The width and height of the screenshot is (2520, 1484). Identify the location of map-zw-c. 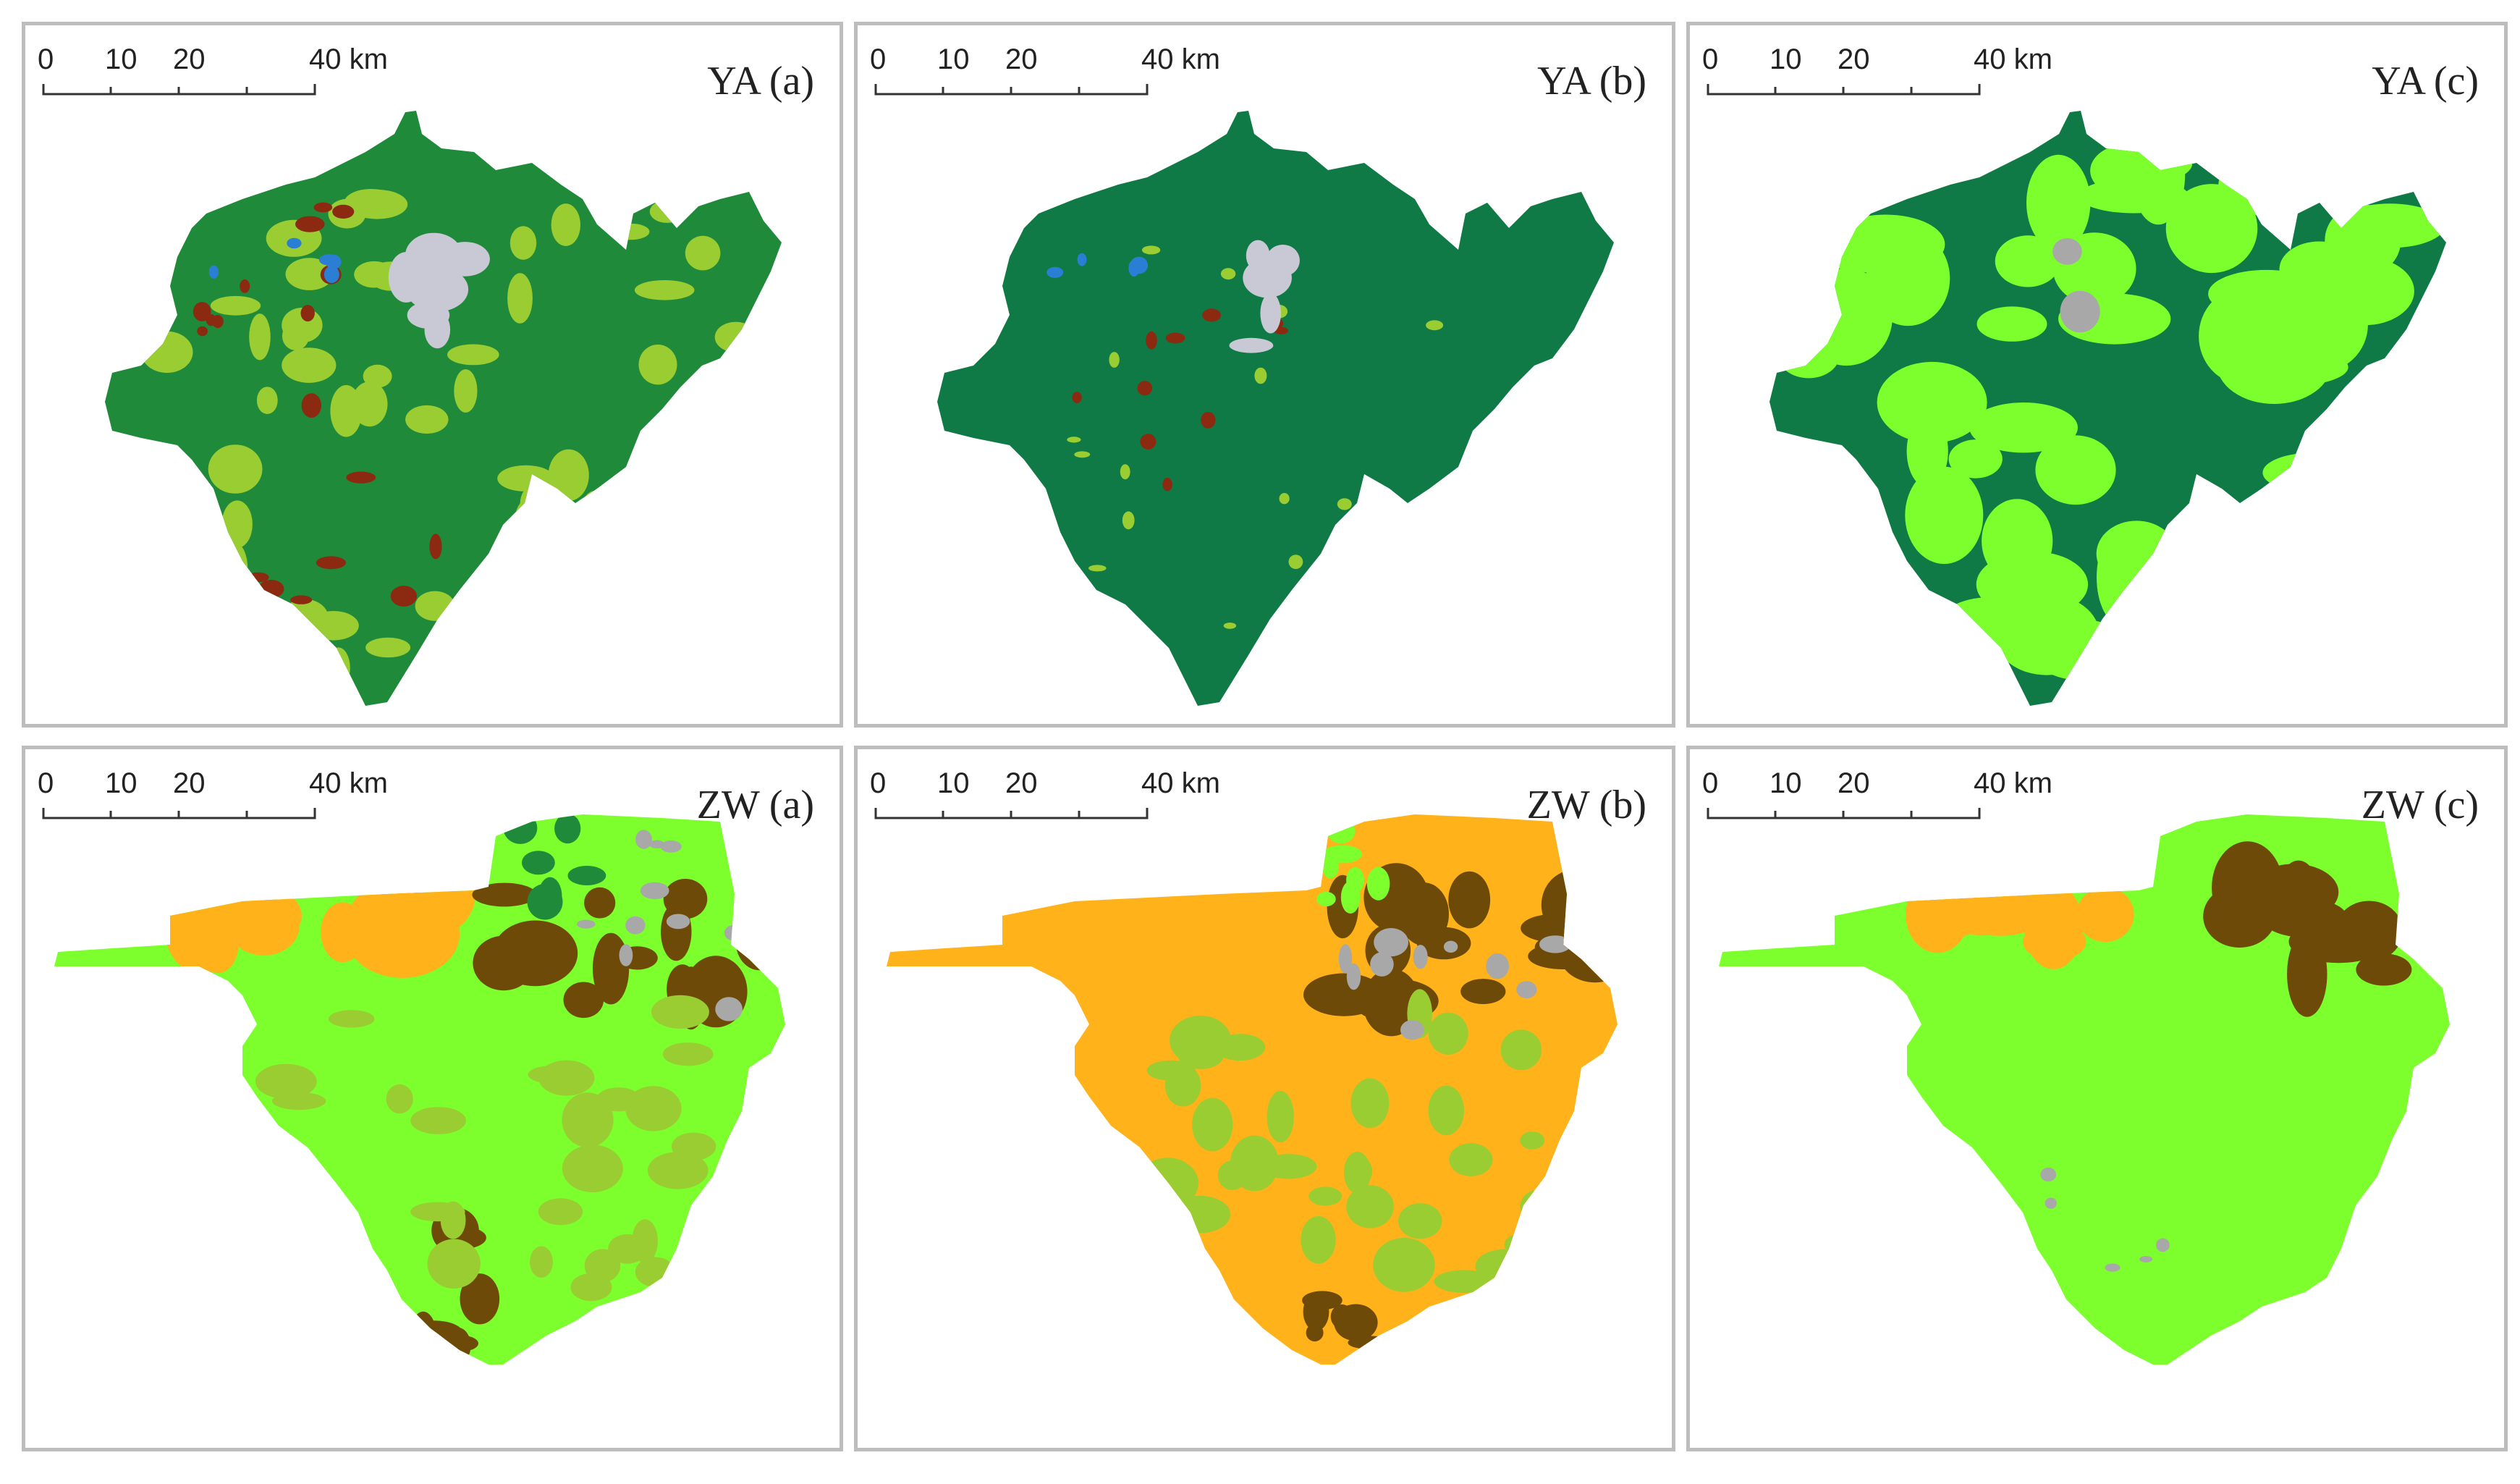
(2084, 1089).